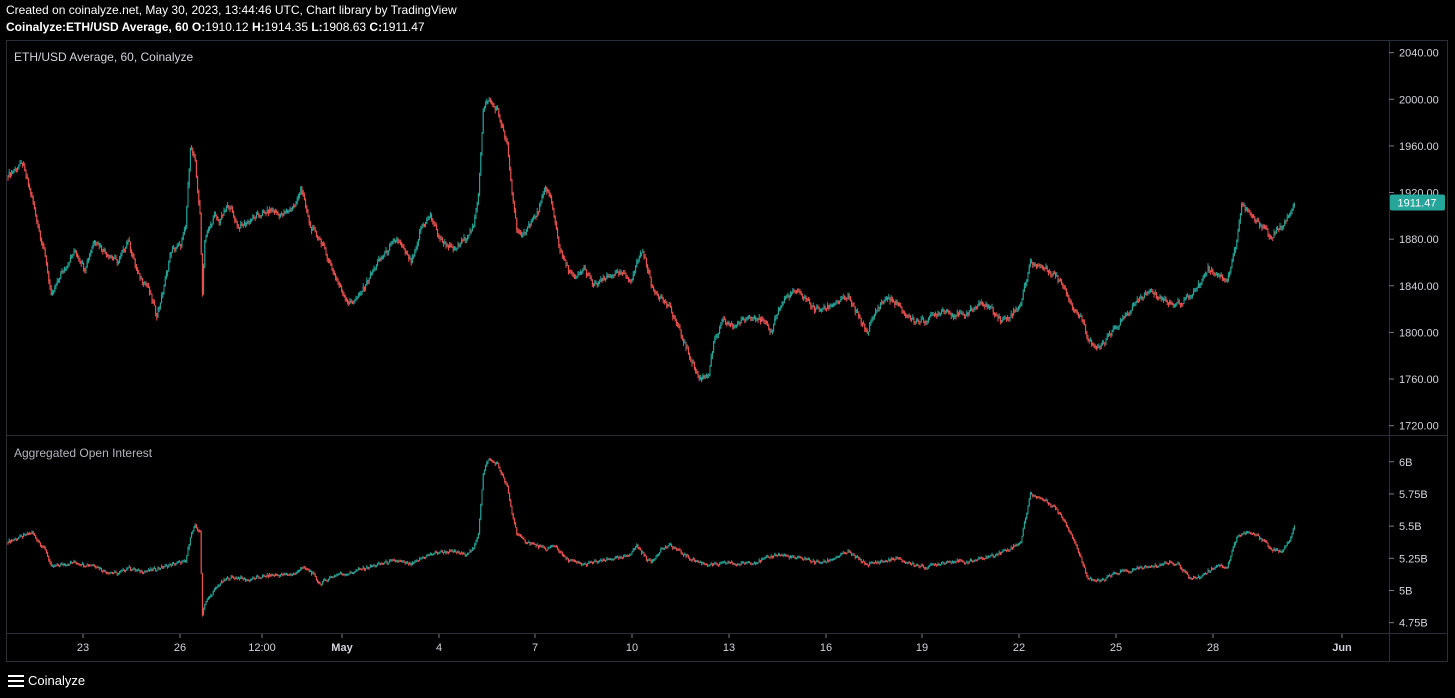 The width and height of the screenshot is (1455, 698). I want to click on axis-tick-label: 2040.00, so click(1419, 54).